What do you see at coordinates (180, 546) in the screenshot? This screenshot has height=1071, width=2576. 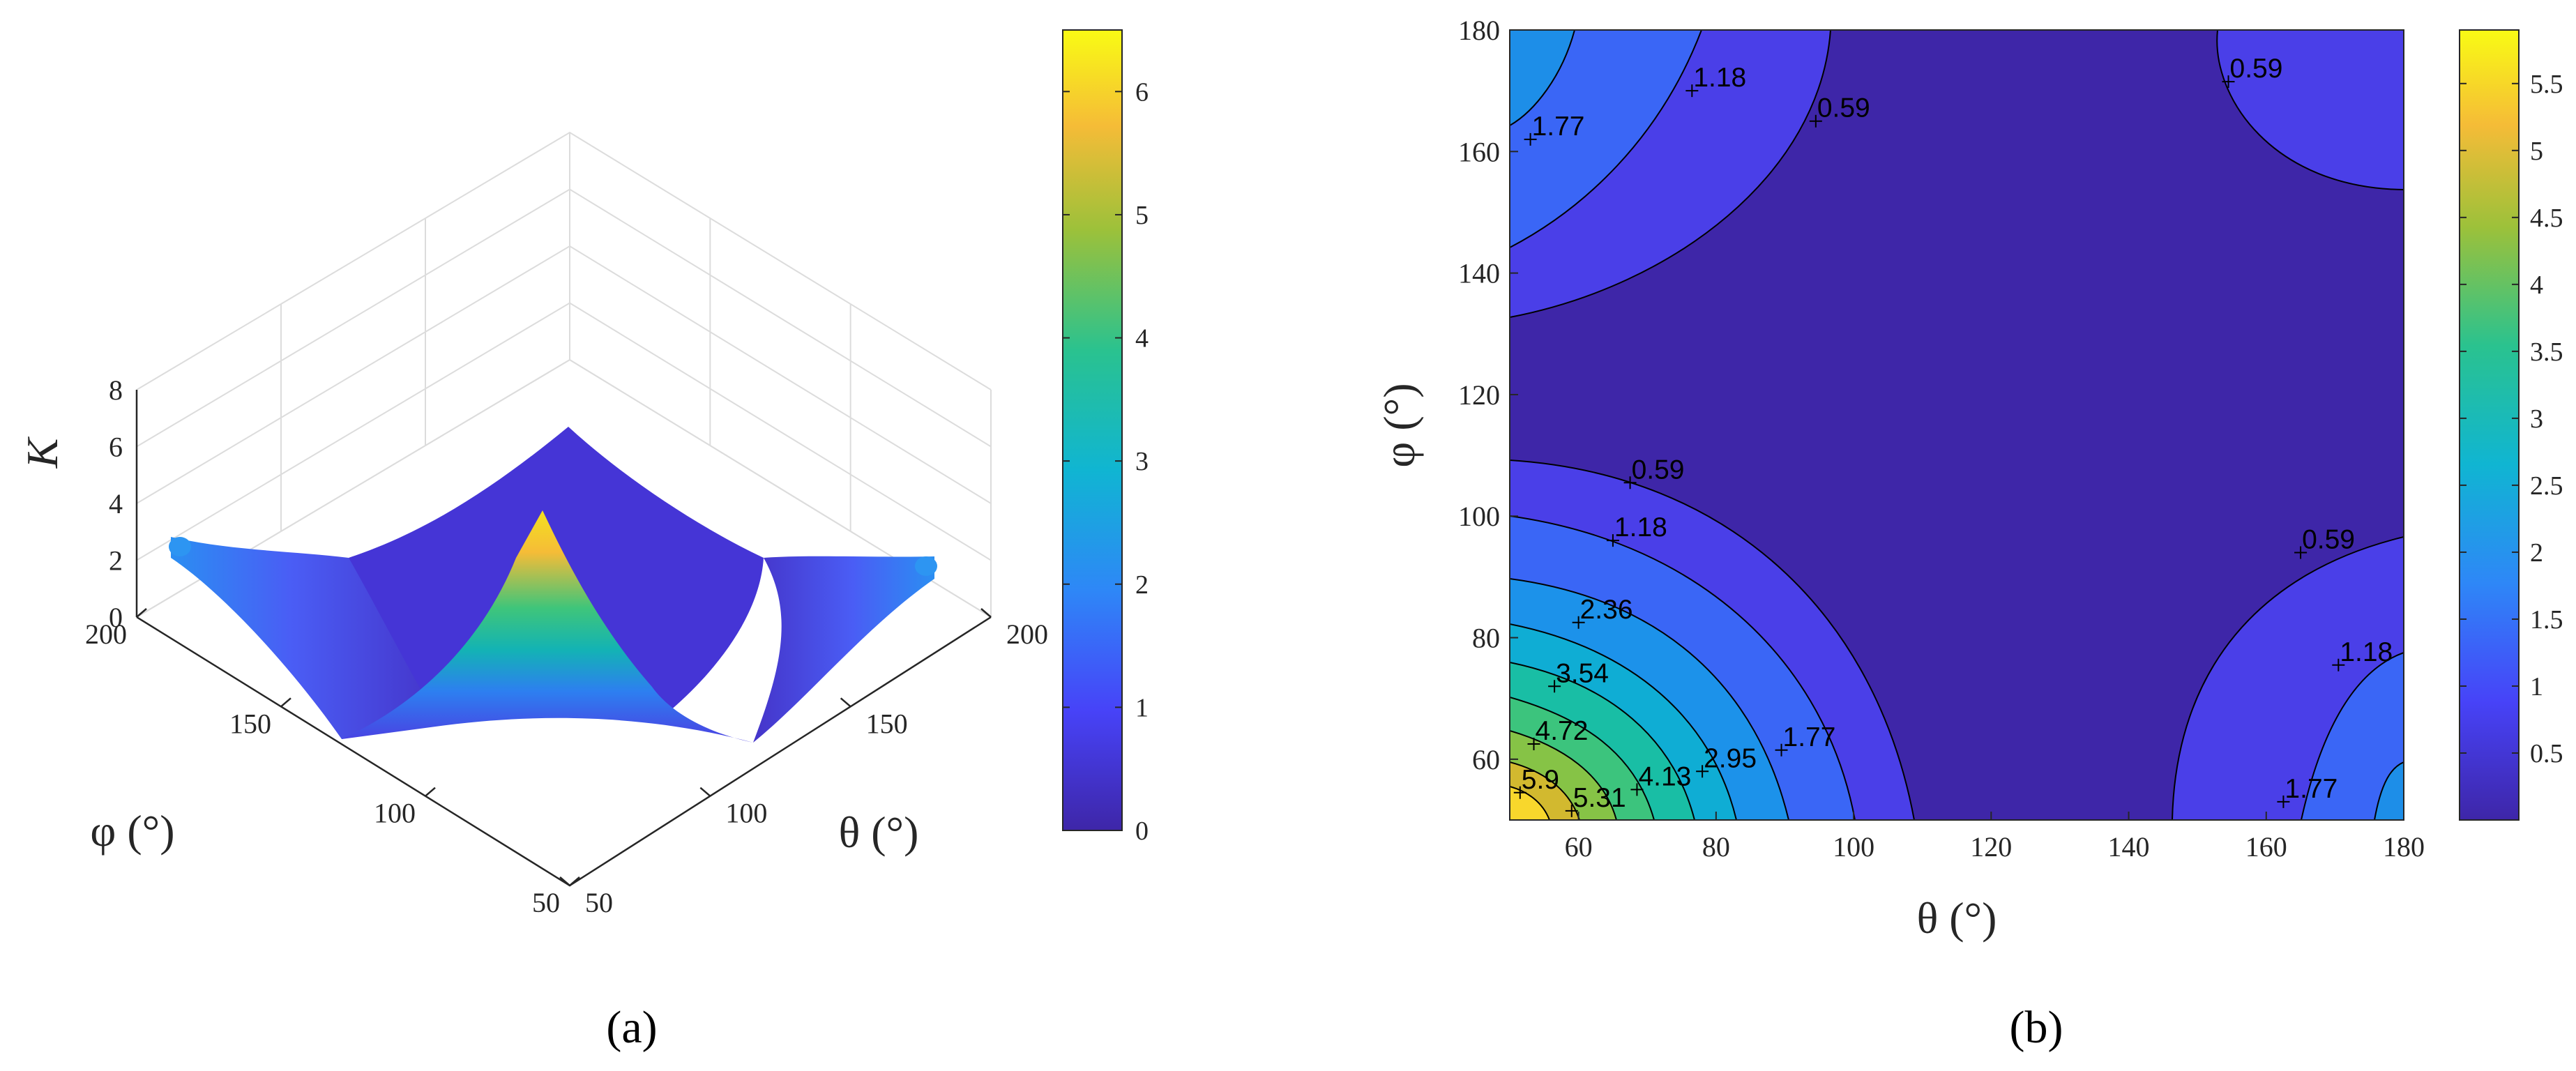 I see `surface-left-cap` at bounding box center [180, 546].